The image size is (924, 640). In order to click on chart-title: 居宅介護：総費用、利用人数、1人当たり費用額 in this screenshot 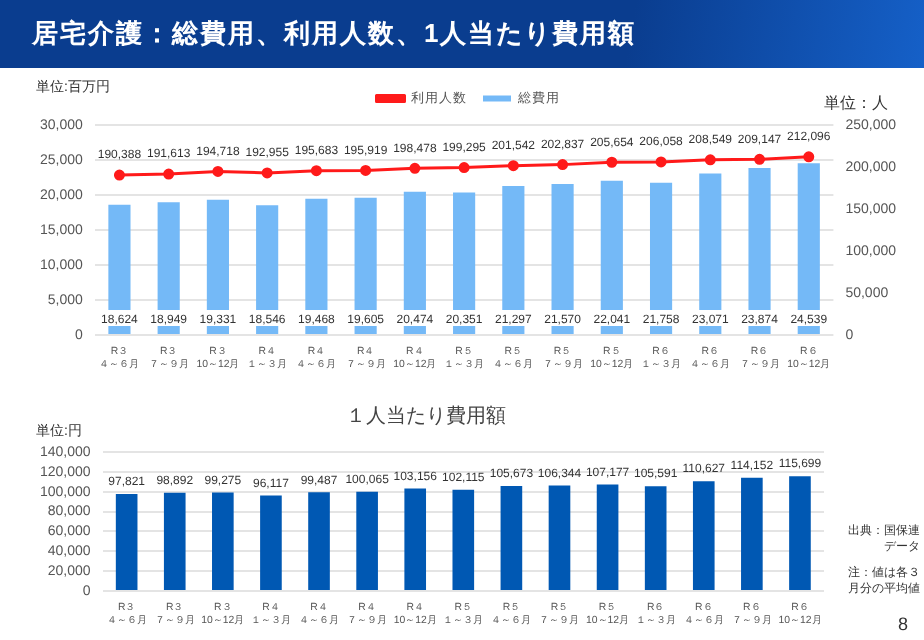, I will do `click(462, 34)`.